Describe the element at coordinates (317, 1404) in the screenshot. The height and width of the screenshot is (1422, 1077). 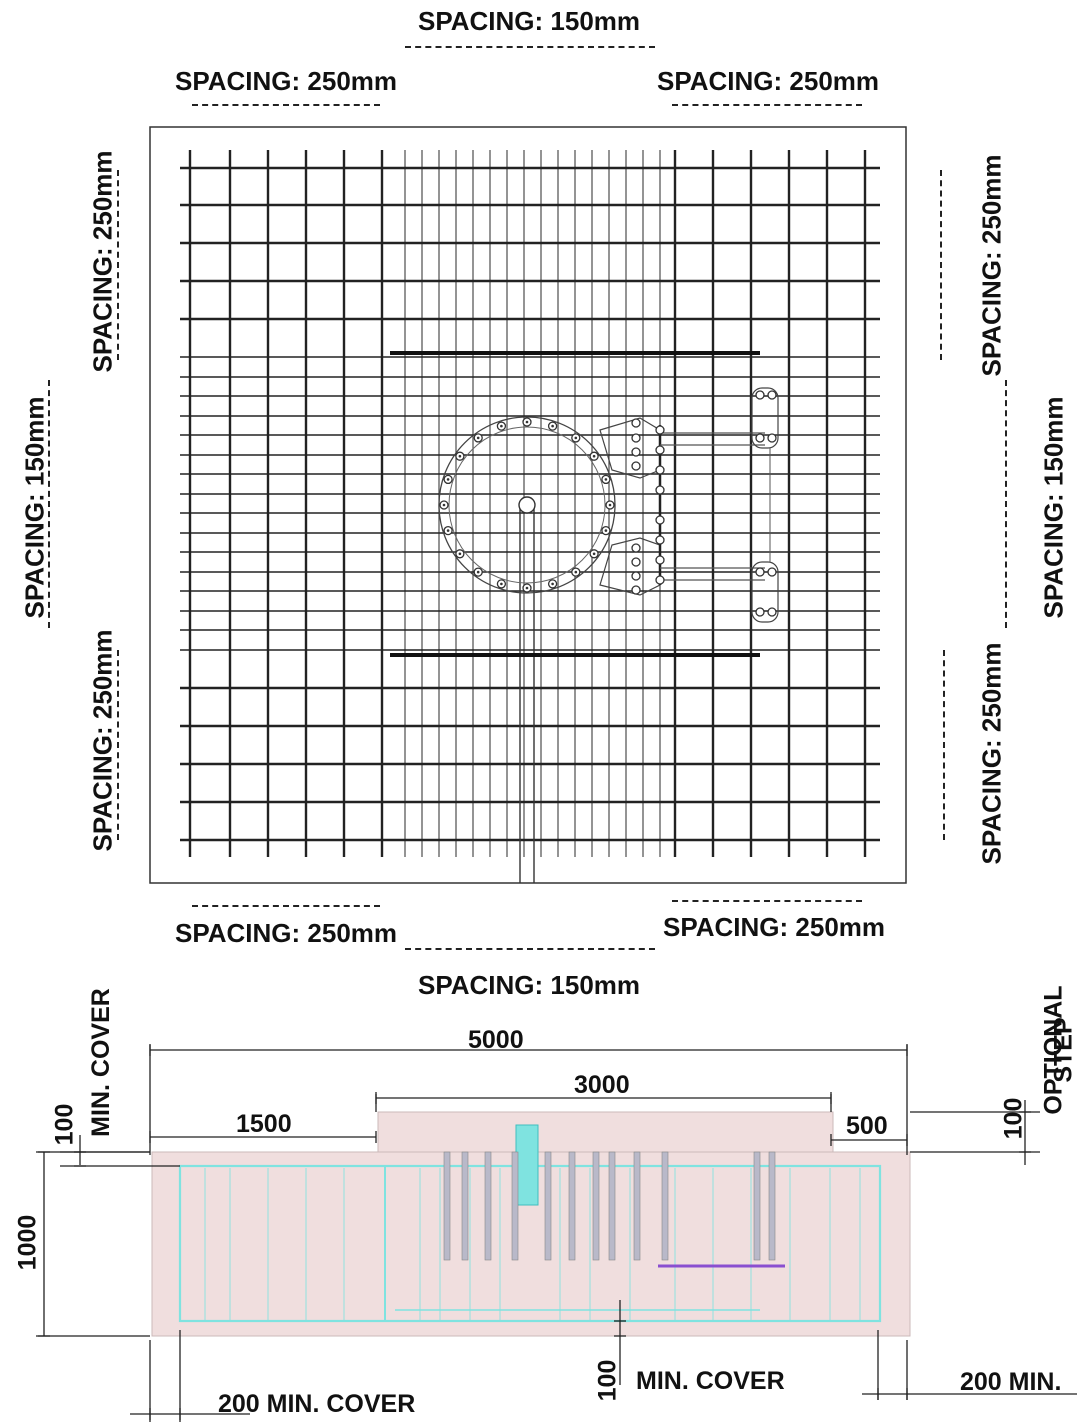
I see `left-side-cover-label: 200 MIN. COVER` at that location.